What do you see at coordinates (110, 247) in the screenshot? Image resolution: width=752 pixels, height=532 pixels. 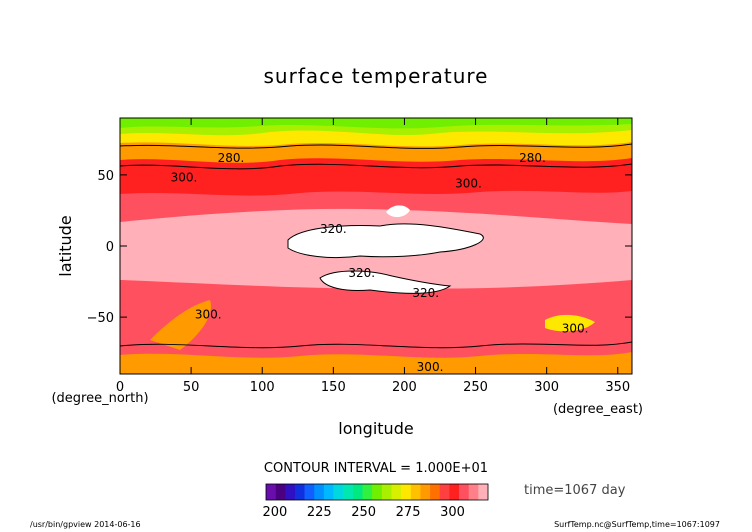 I see `y-tick-label: 0` at bounding box center [110, 247].